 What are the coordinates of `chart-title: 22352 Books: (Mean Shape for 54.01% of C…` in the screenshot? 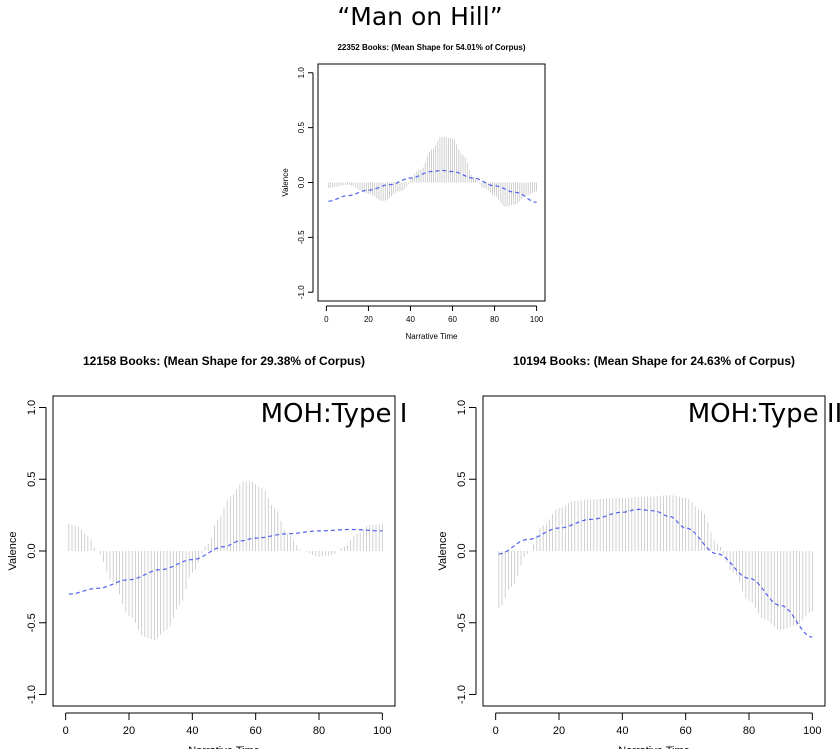 It's located at (431, 47).